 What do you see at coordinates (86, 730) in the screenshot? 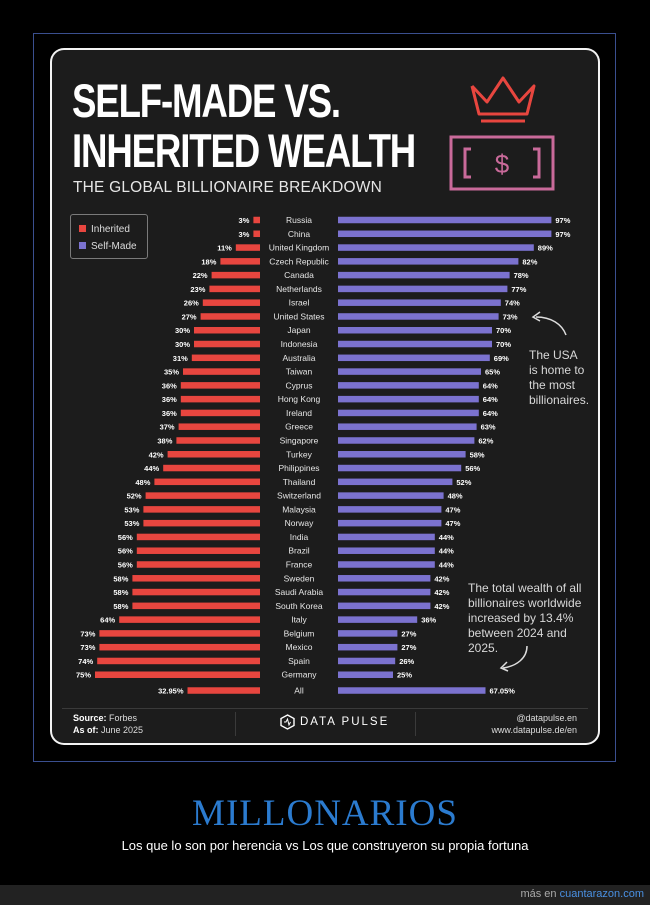
I see `asof-label: As of:` at bounding box center [86, 730].